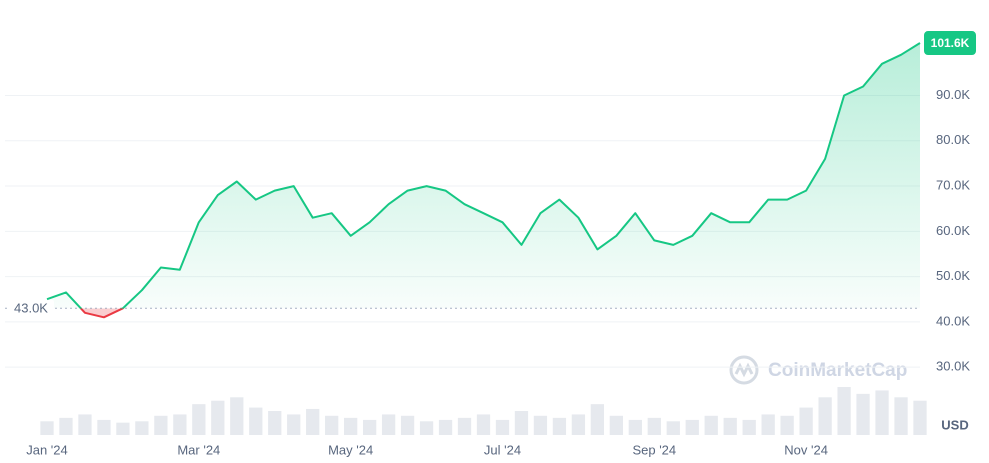  I want to click on y-tick-label: 70.0K, so click(953, 184).